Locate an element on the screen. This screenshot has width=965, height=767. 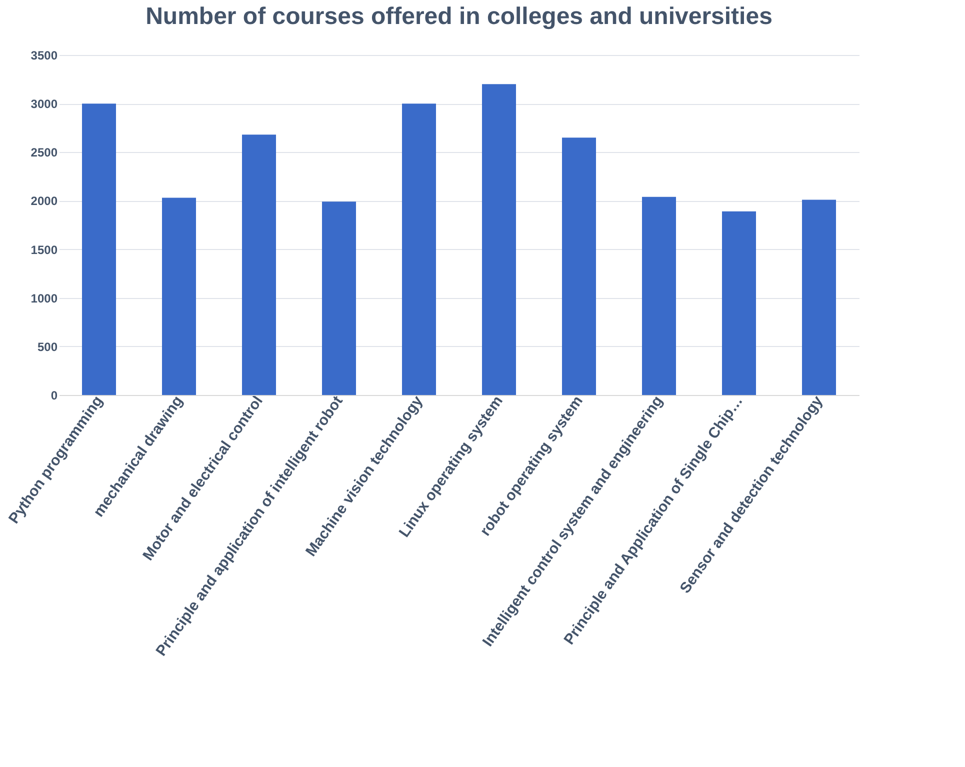
y-tick-label: 2500 is located at coordinates (44, 153).